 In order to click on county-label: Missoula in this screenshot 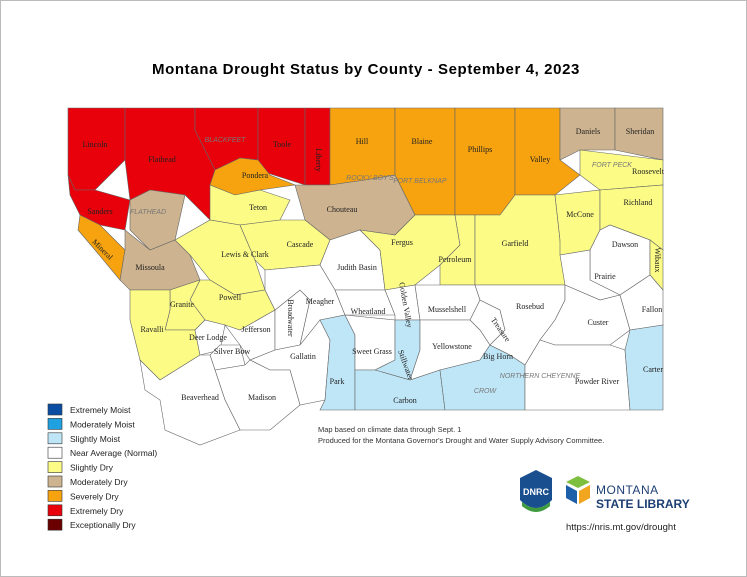, I will do `click(150, 267)`.